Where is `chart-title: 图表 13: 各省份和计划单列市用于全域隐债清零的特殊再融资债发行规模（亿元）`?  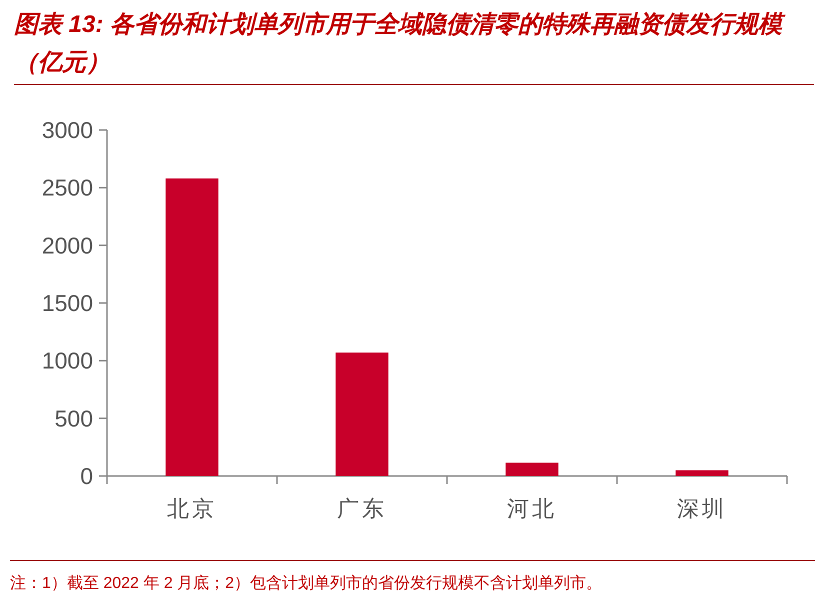
chart-title: 图表 13: 各省份和计划单列市用于全域隐债清零的特殊再融资债发行规模（亿元） is located at coordinates (414, 45).